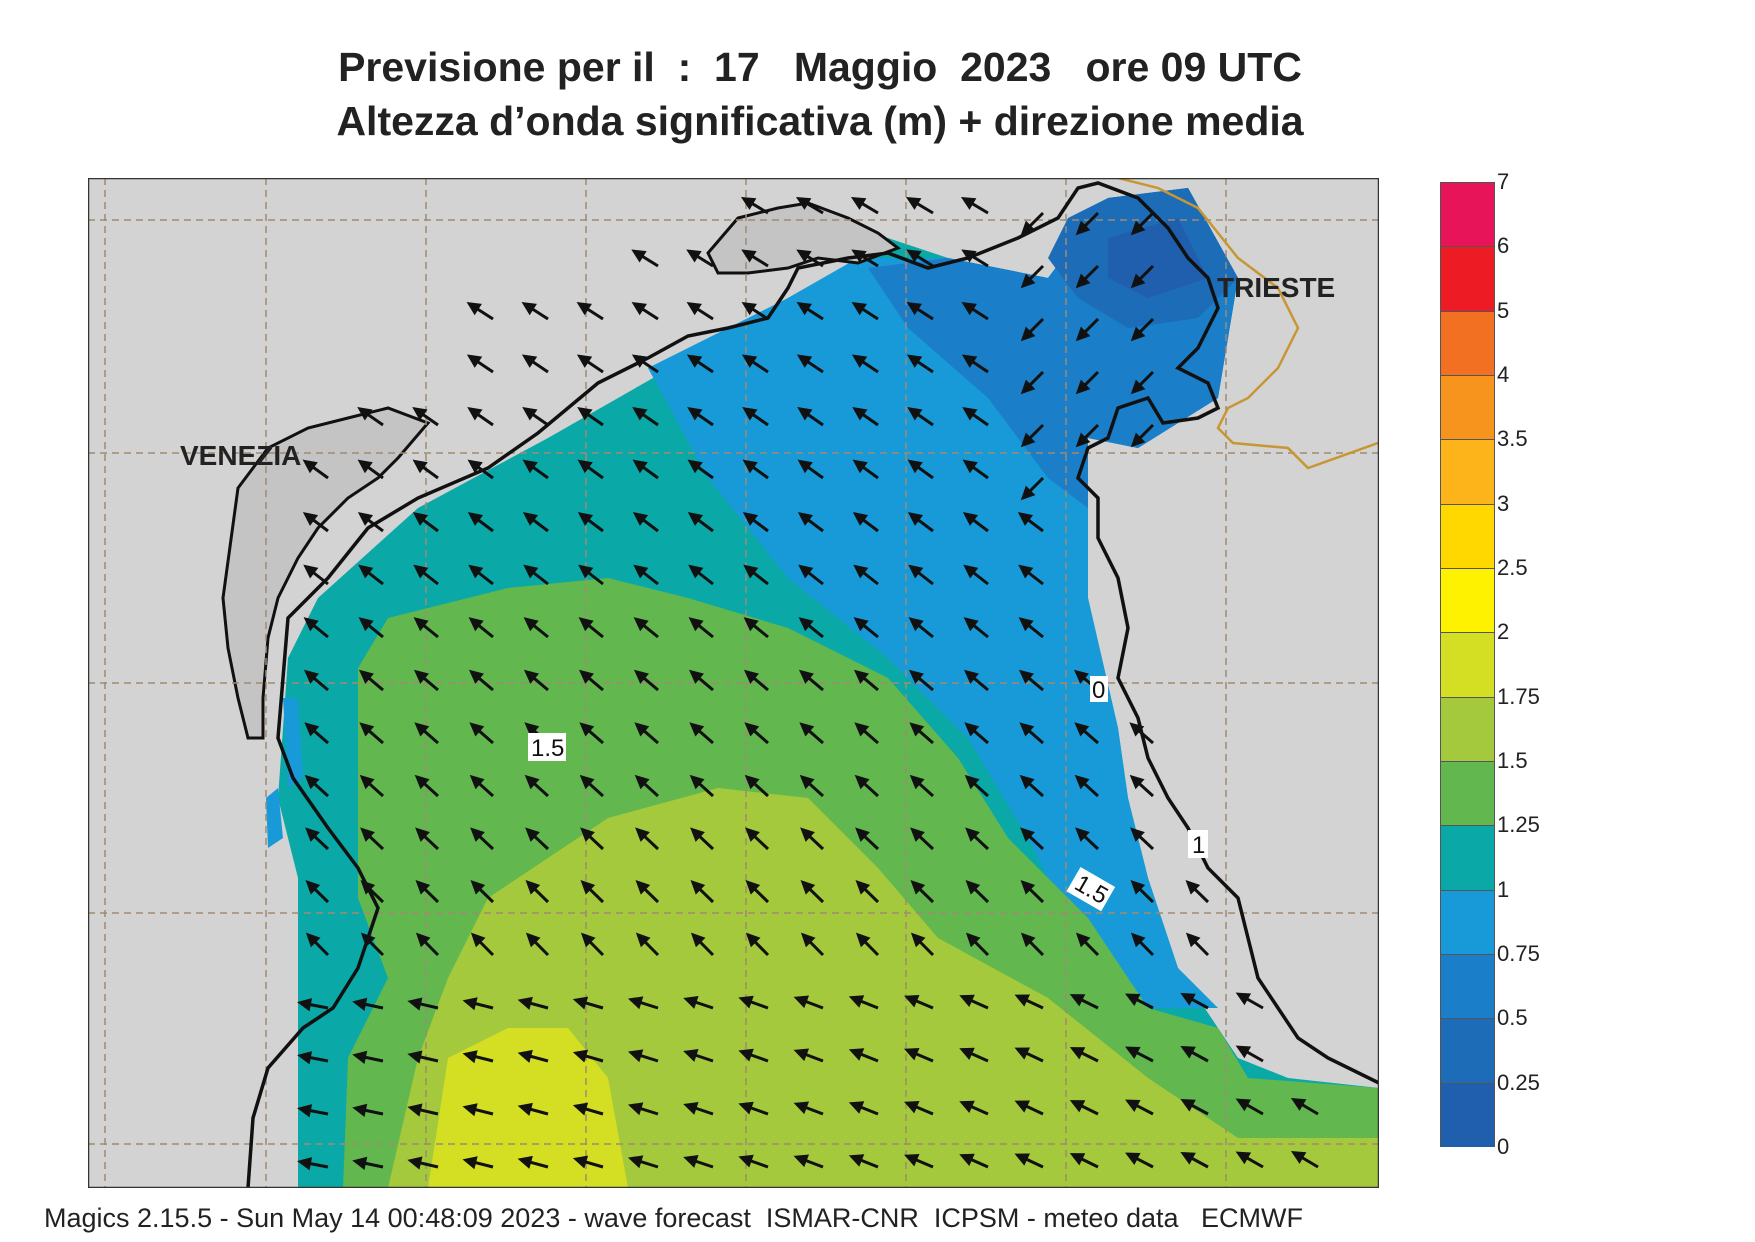 This screenshot has height=1242, width=1755. Describe the element at coordinates (1503, 632) in the screenshot. I see `legend-label: 2` at that location.